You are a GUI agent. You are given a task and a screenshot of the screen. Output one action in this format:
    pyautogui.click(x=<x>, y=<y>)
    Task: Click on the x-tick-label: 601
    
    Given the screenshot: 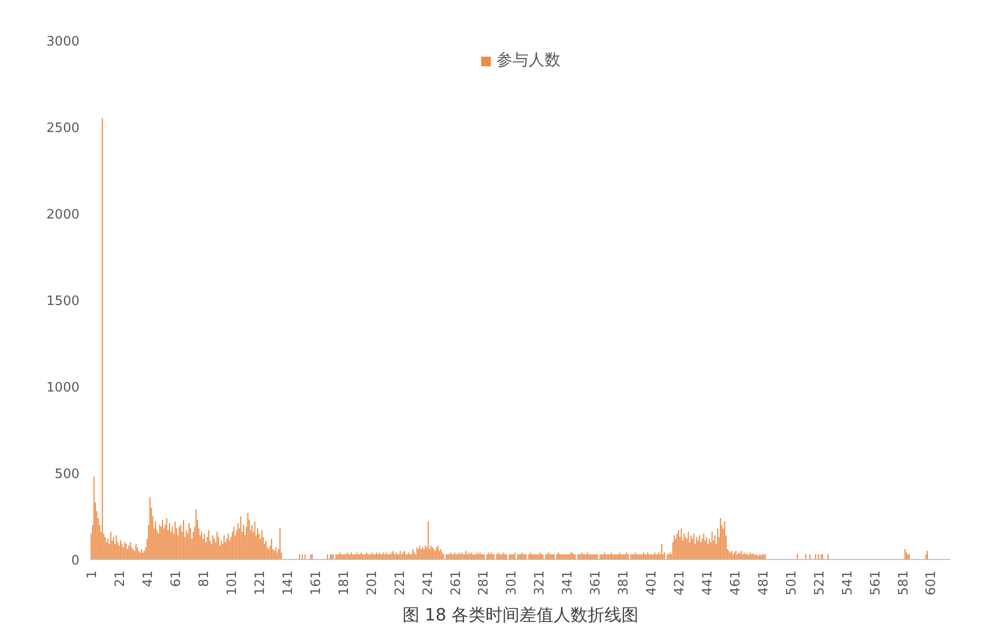 What is the action you would take?
    pyautogui.click(x=932, y=583)
    